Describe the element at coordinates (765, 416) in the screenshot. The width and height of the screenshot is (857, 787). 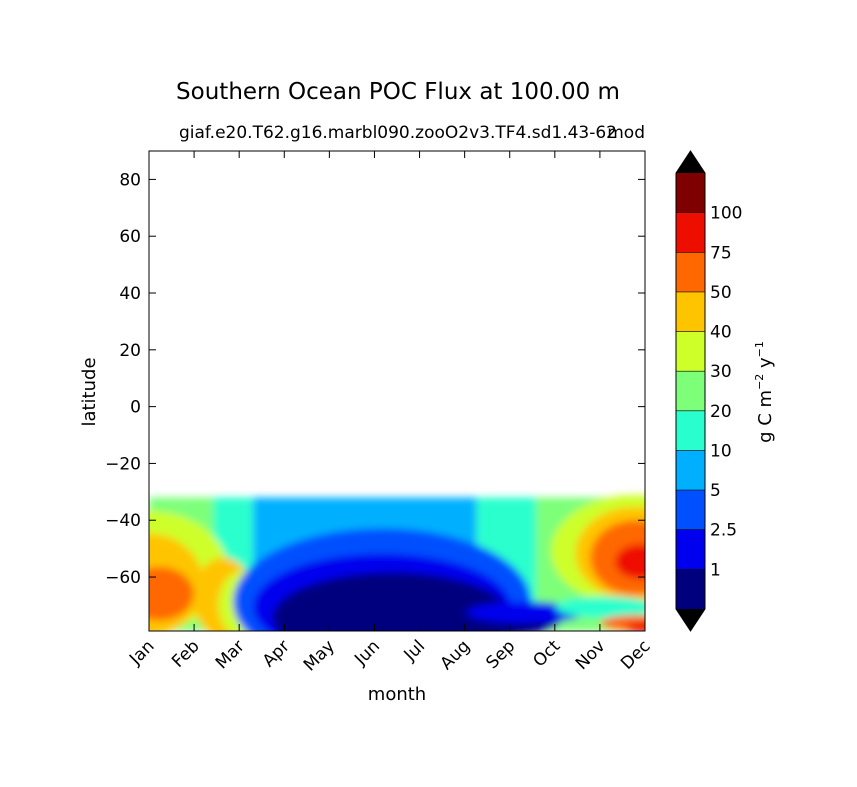
I see `colorbar-label-main: g C m` at that location.